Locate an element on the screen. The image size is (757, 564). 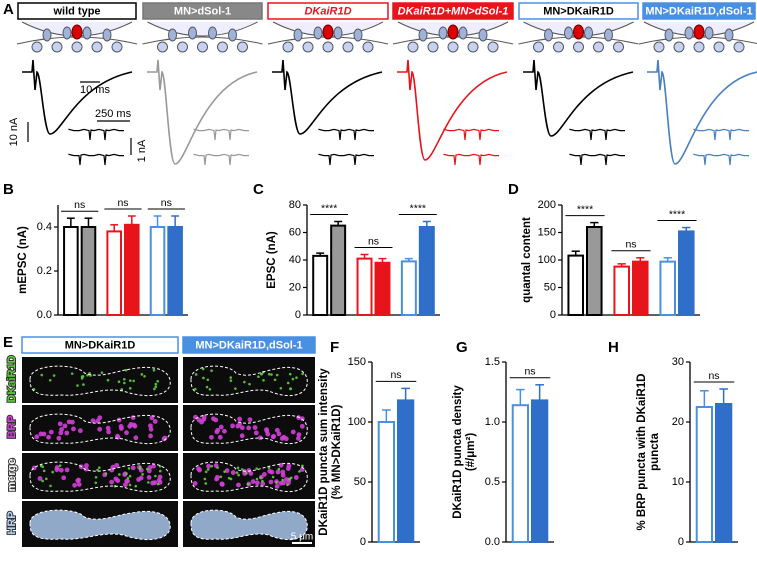
y-axis-label: mEPSC (nA) is located at coordinates (23, 260).